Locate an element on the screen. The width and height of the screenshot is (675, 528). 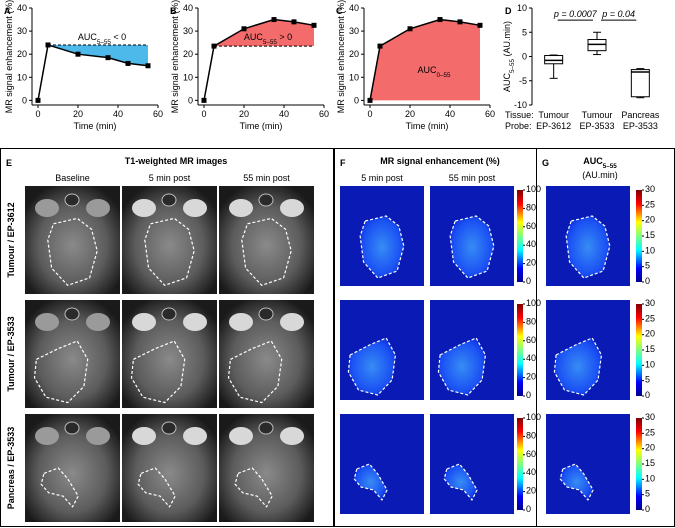
subscript: 0–55 is located at coordinates (444, 75).